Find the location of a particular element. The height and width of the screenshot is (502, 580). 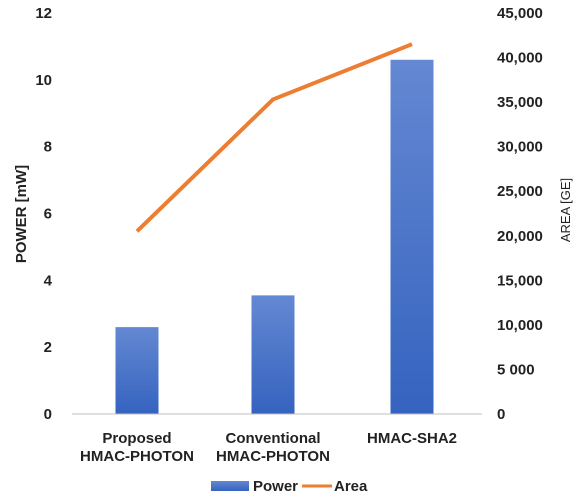

legend-swatch-power is located at coordinates (230, 486).